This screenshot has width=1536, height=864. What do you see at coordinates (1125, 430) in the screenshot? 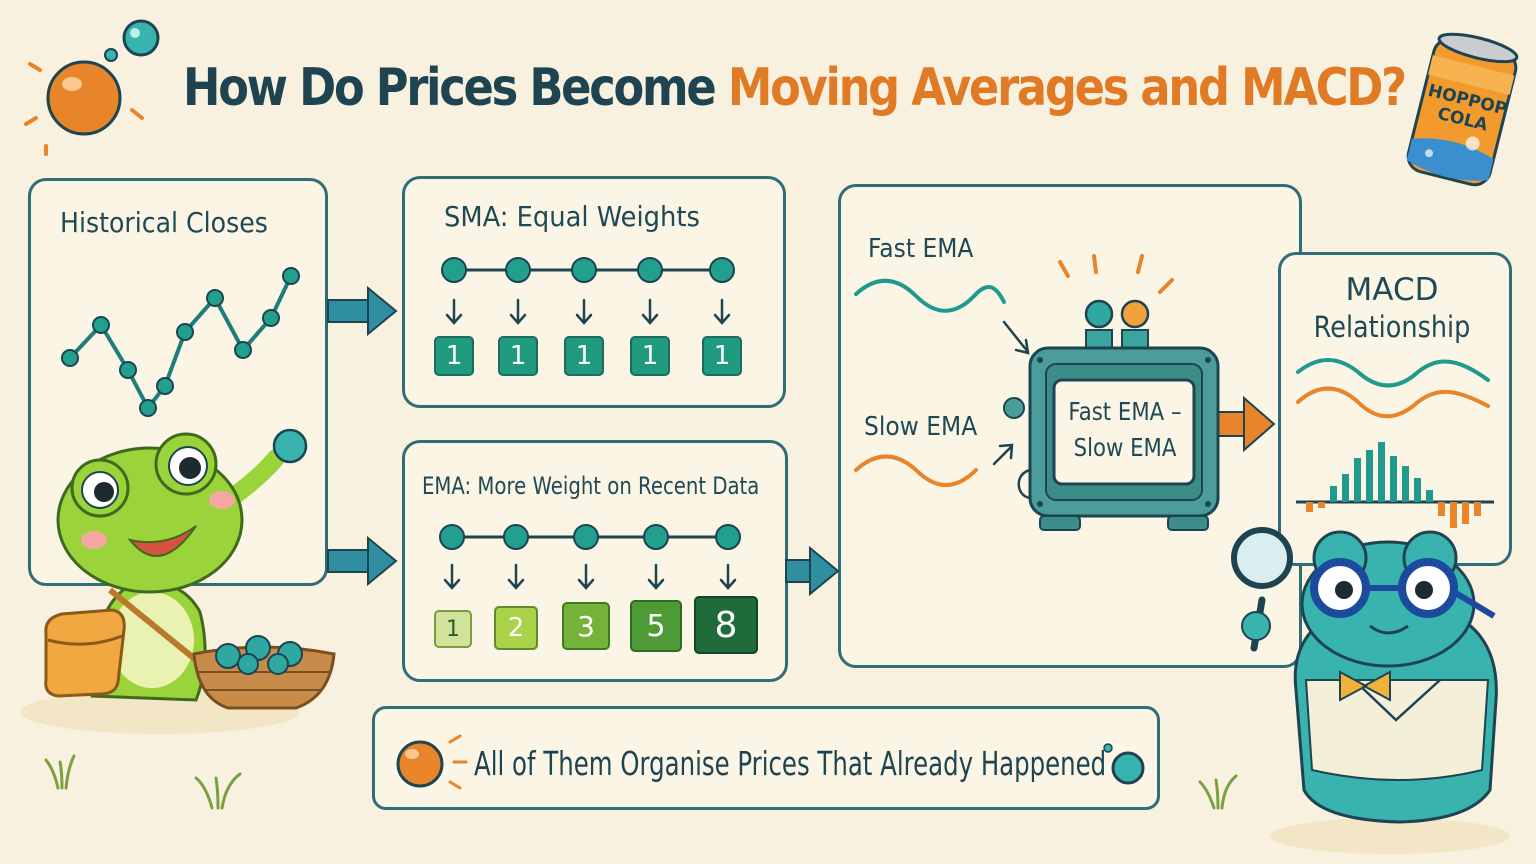
I see `macd-formula: Fast EMA – Slow EMA` at bounding box center [1125, 430].